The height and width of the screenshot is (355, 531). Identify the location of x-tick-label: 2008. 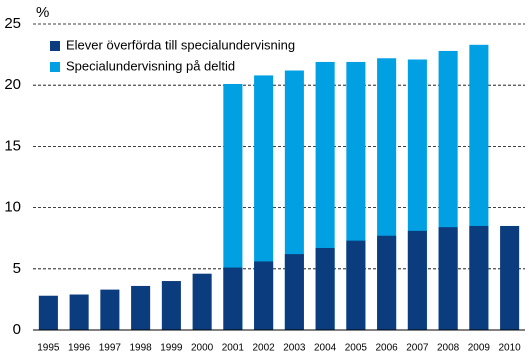
(448, 348).